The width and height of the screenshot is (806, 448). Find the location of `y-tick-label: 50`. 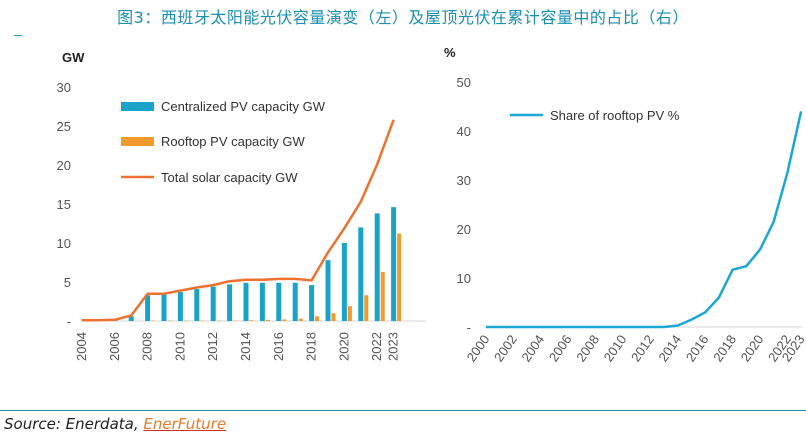

y-tick-label: 50 is located at coordinates (464, 82).